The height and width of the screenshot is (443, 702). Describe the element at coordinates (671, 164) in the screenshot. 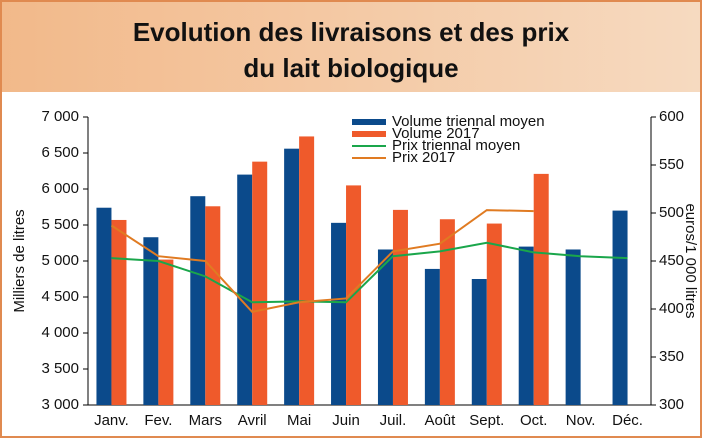

I see `y2-tick-label: 550` at that location.